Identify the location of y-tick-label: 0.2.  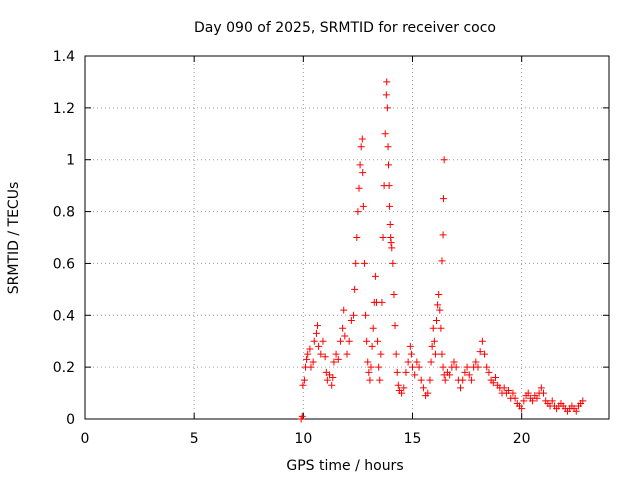
(64, 368).